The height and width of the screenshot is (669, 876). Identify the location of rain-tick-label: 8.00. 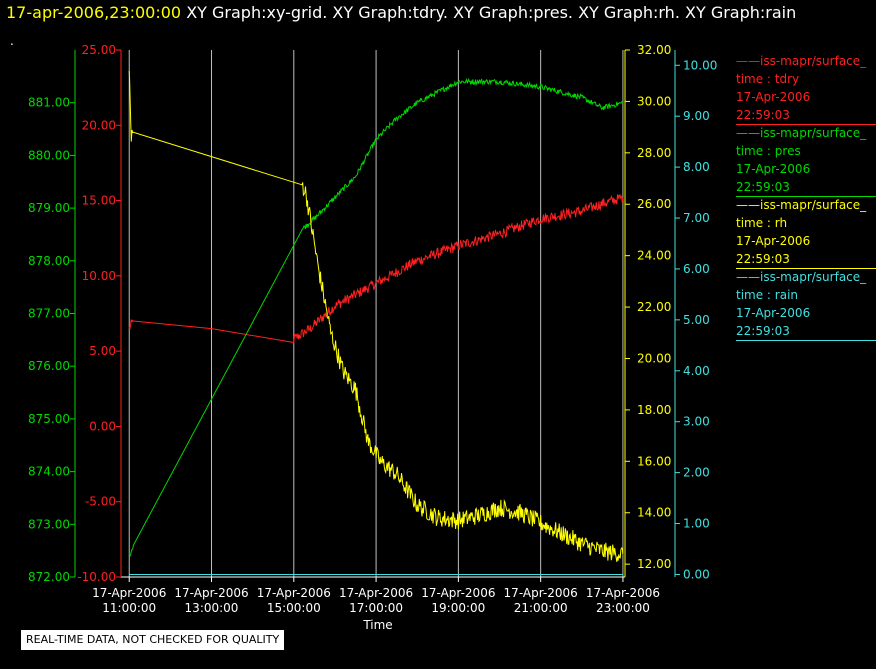
(696, 167).